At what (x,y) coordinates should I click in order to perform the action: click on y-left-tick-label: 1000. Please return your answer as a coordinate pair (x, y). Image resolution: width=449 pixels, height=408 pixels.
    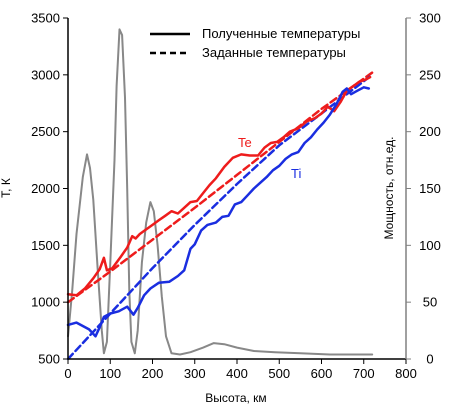
    Looking at the image, I should click on (45, 302).